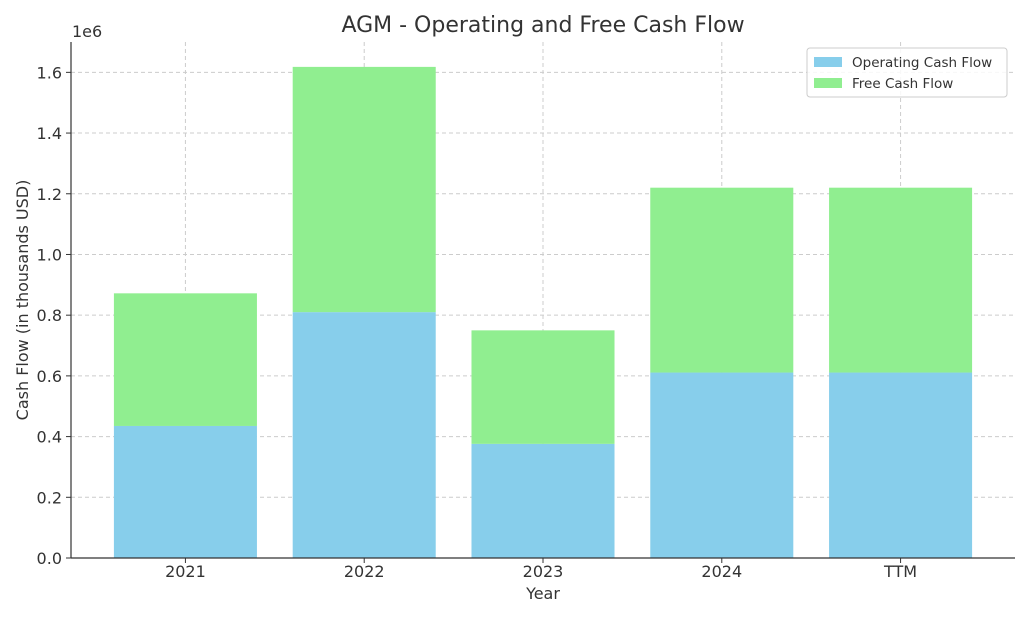  What do you see at coordinates (543, 571) in the screenshot?
I see `x-tick-label: 2023` at bounding box center [543, 571].